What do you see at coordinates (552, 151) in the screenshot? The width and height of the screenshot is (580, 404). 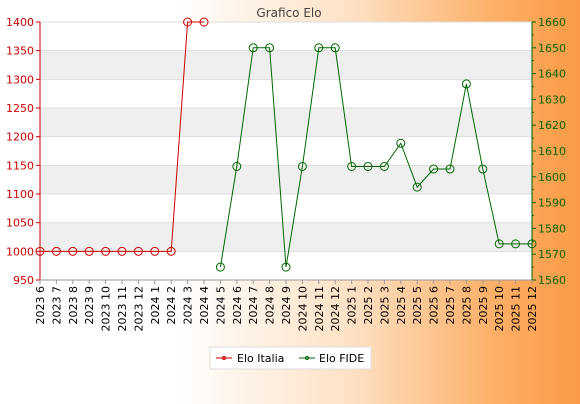 I see `right-y-tick-label: 1610` at bounding box center [552, 151].